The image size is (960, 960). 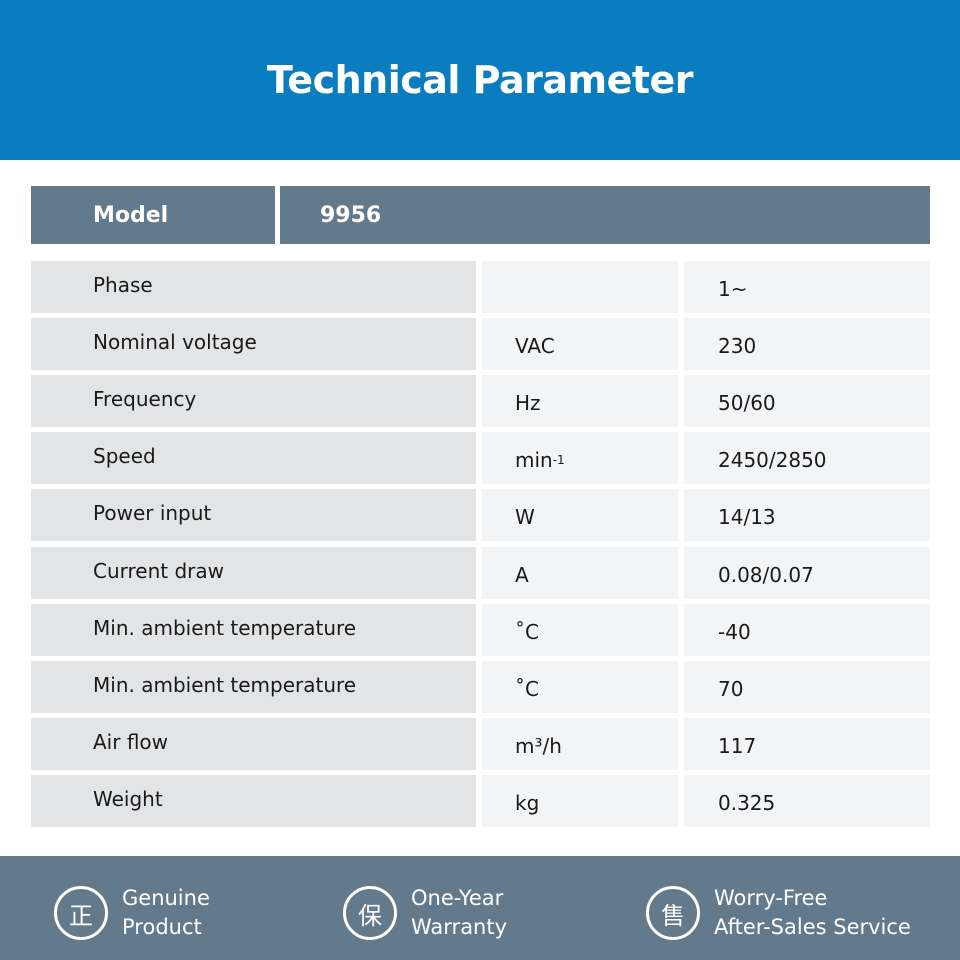 What do you see at coordinates (558, 460) in the screenshot?
I see `param-unit-sup: -1` at bounding box center [558, 460].